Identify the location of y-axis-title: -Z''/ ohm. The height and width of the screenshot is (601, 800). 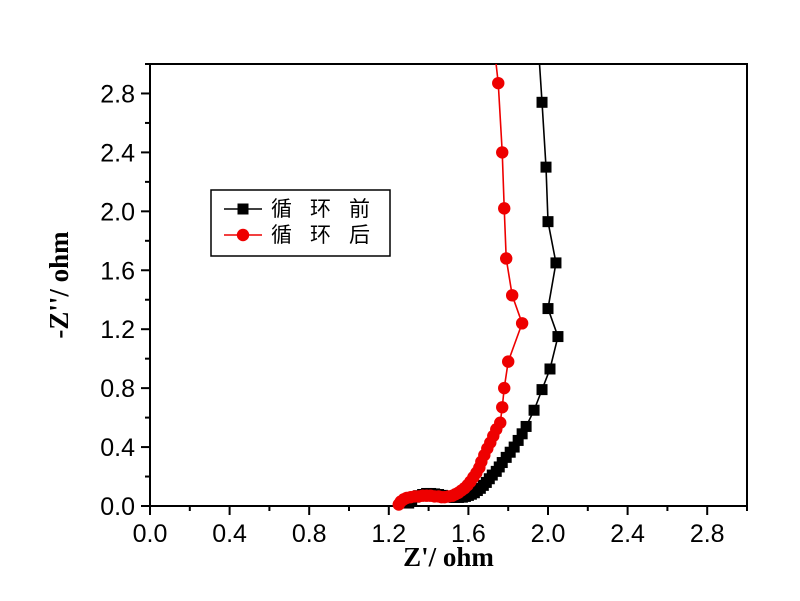
(59, 285).